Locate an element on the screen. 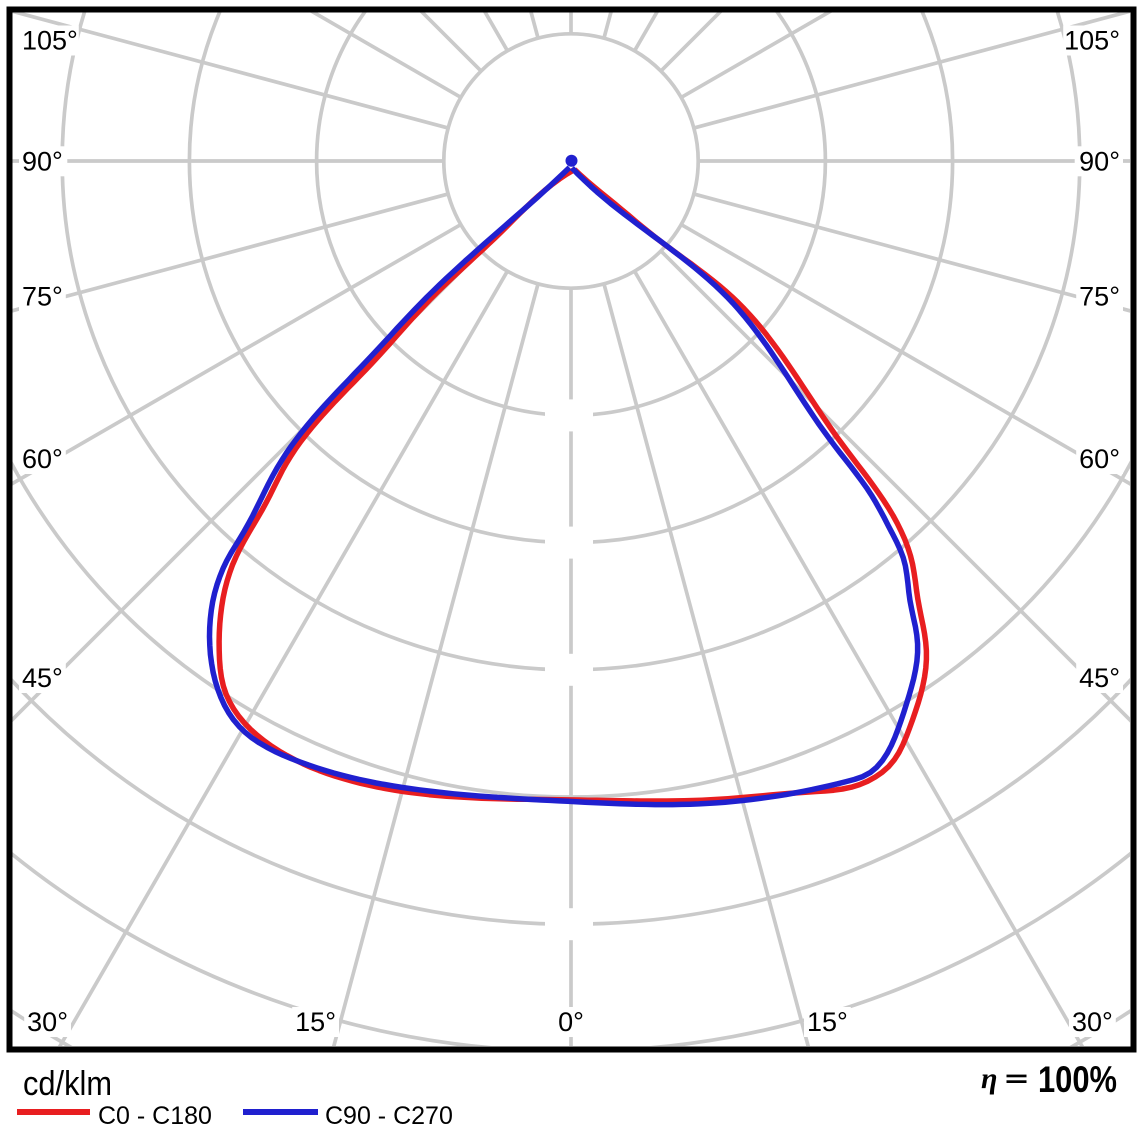 The image size is (1143, 1148). svg-text: η is located at coordinates (989, 1078).